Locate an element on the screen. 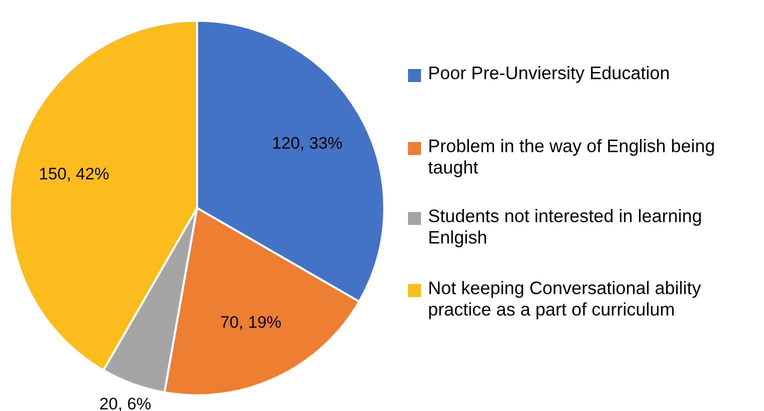 This screenshot has width=764, height=411. data-label: 120, 33% is located at coordinates (307, 144).